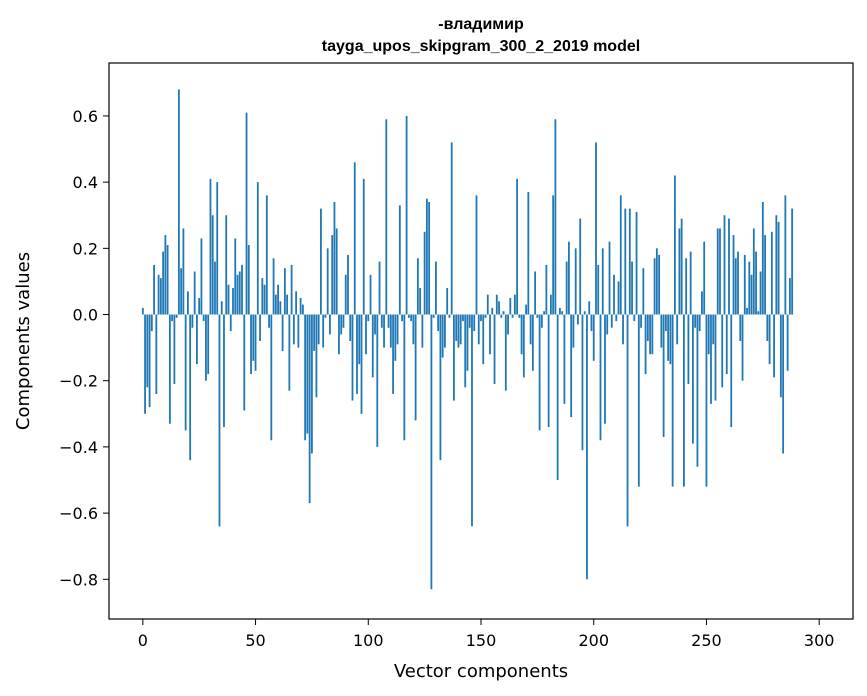  What do you see at coordinates (255, 640) in the screenshot?
I see `x-tick-label: 50` at bounding box center [255, 640].